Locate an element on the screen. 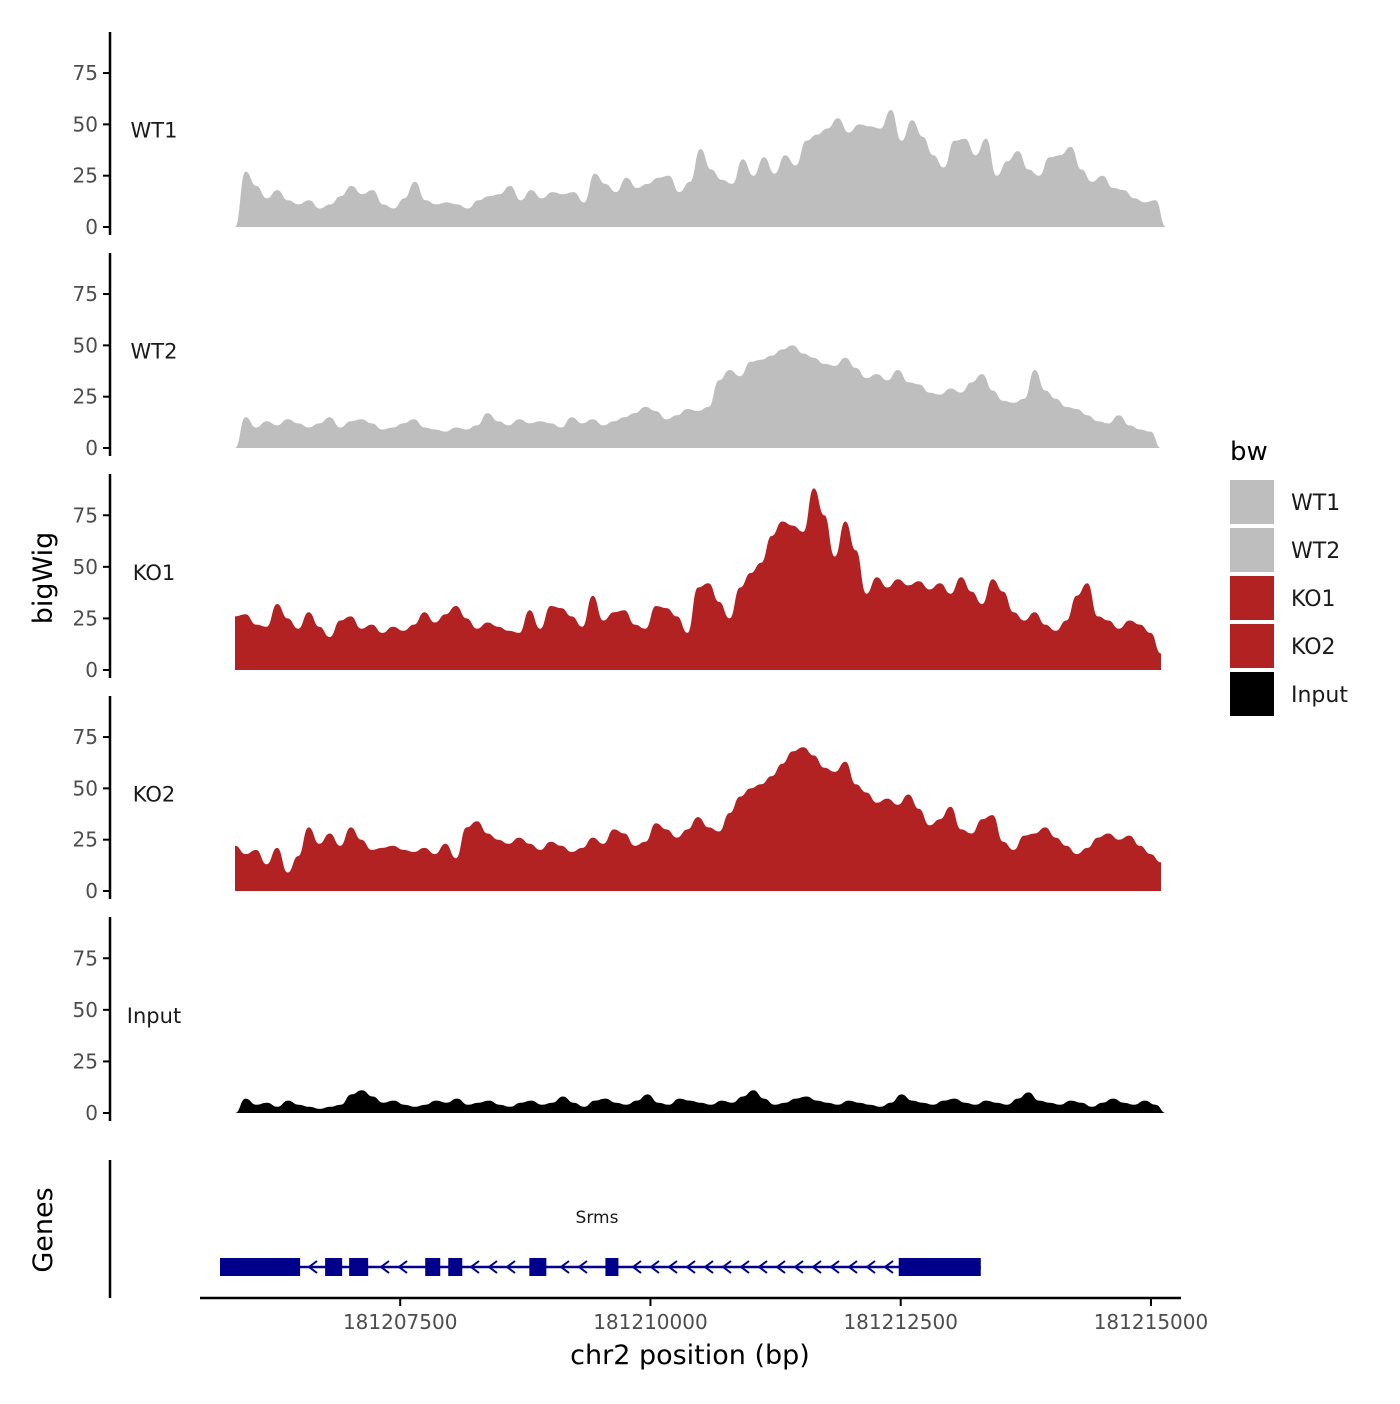 Image resolution: width=1400 pixels, height=1404 pixels. track-label-input: Input is located at coordinates (154, 1016).